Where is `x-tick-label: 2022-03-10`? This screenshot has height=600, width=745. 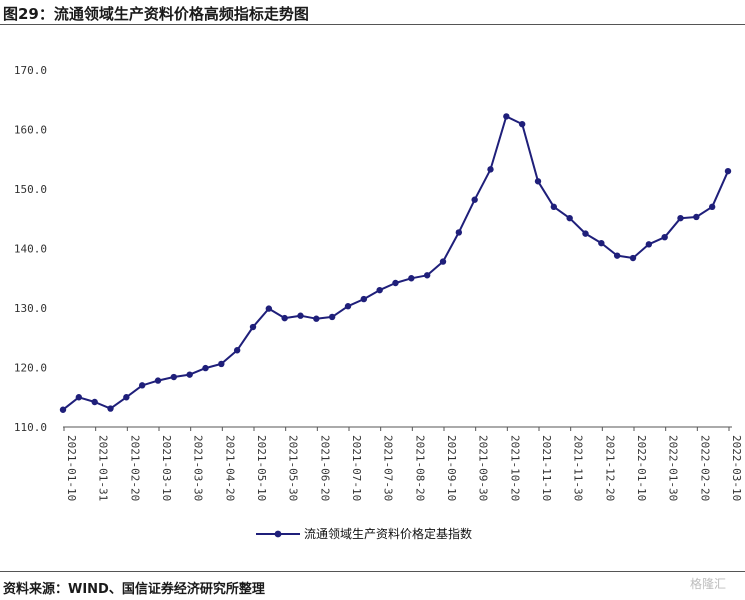
x-tick-label: 2022-03-10 is located at coordinates (736, 468).